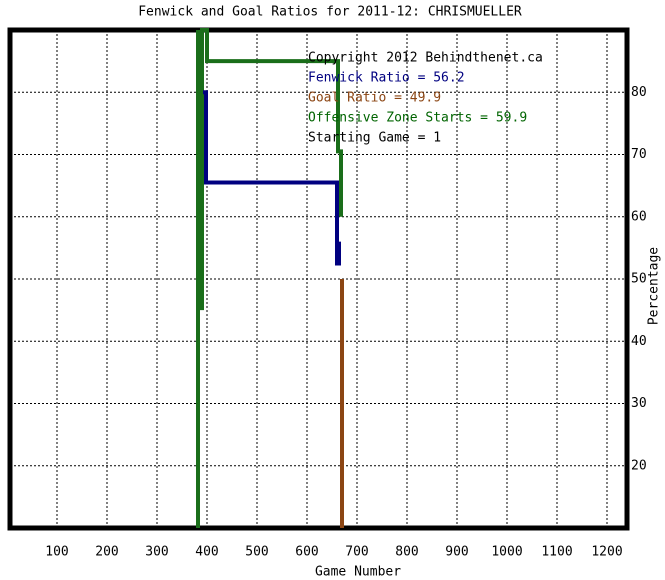 This screenshot has width=665, height=580. I want to click on y-tick-label: 80, so click(639, 92).